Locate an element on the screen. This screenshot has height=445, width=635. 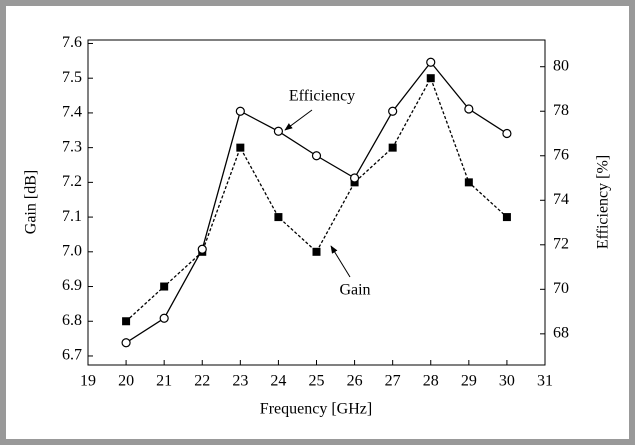
x-tick-label: 22 is located at coordinates (202, 381).